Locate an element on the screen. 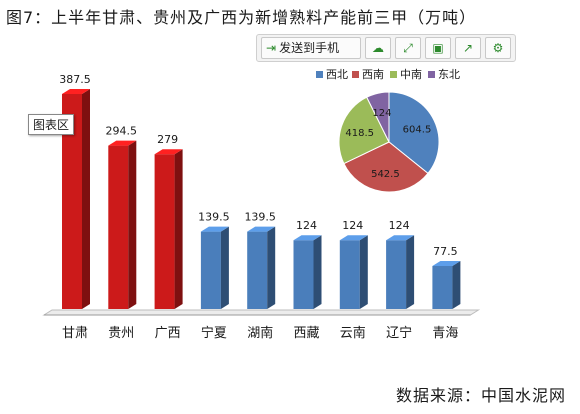  expand-icon: ⤢ is located at coordinates (408, 48).